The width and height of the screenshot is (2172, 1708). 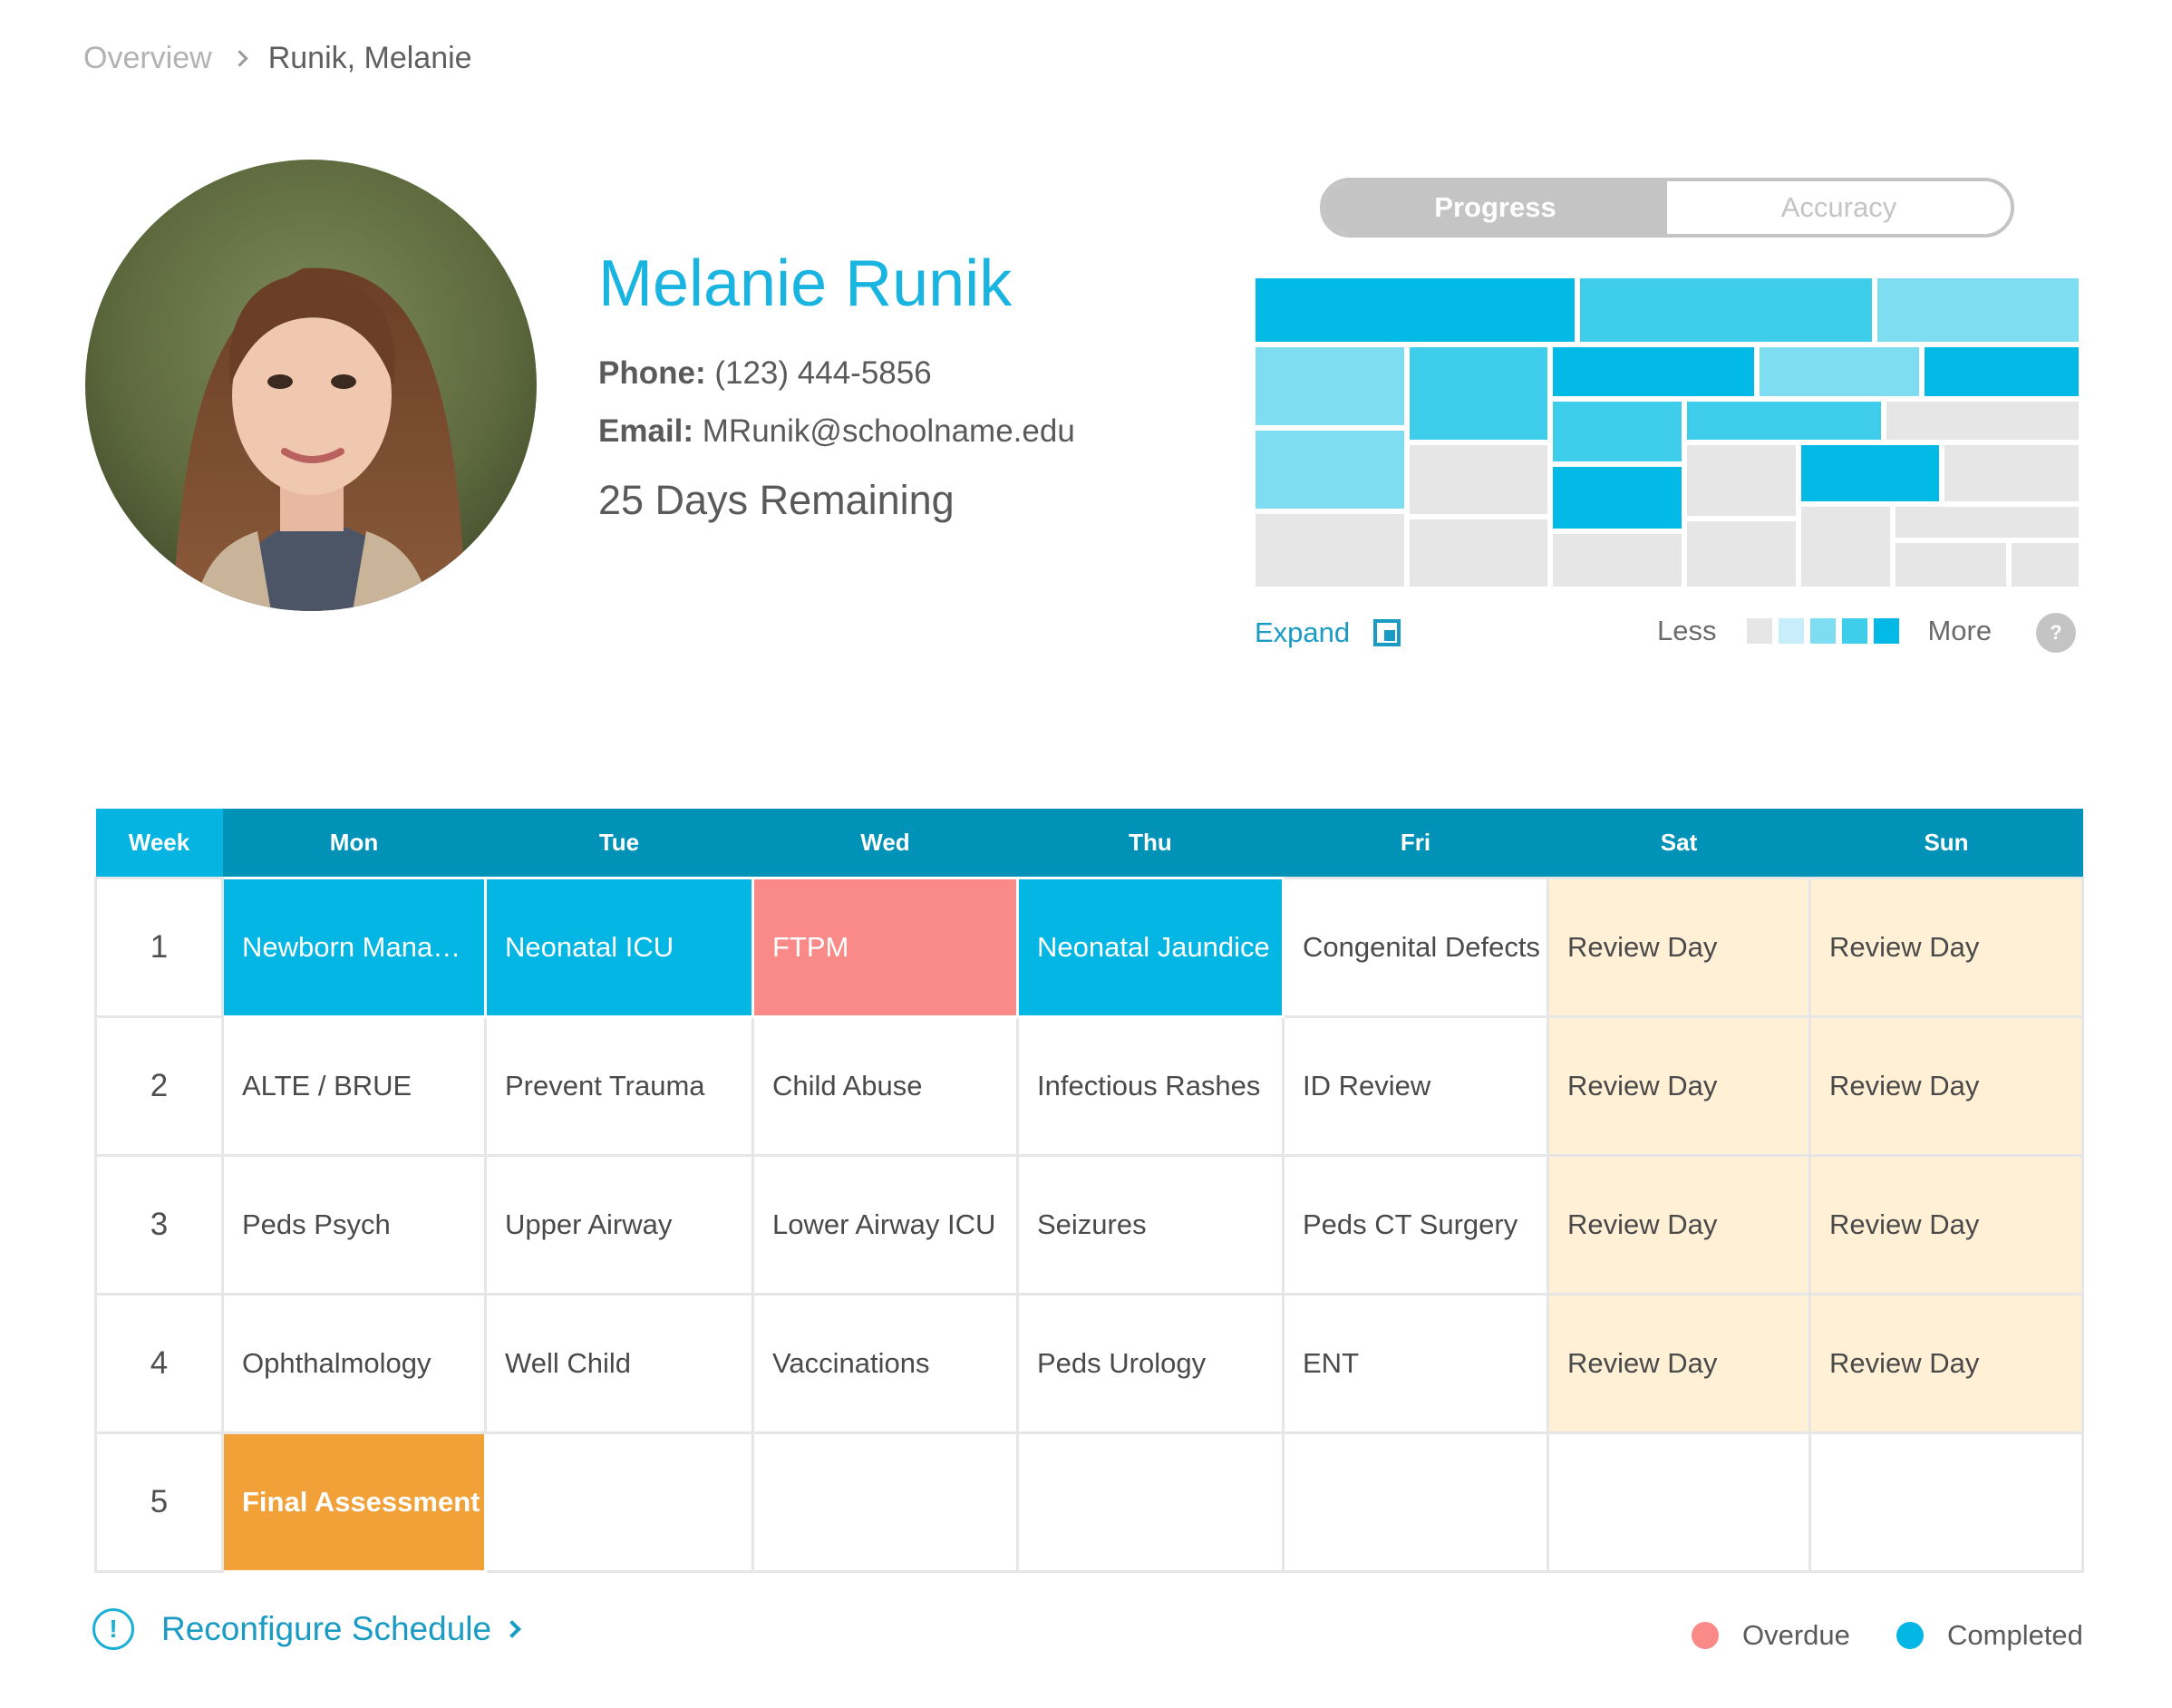 I want to click on schedule-cell: Final Assessment, so click(x=354, y=1502).